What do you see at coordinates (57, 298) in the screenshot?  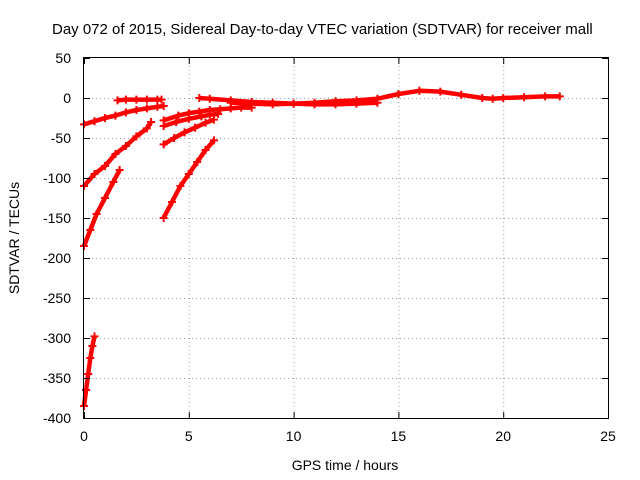 I see `y-tick-label: -250` at bounding box center [57, 298].